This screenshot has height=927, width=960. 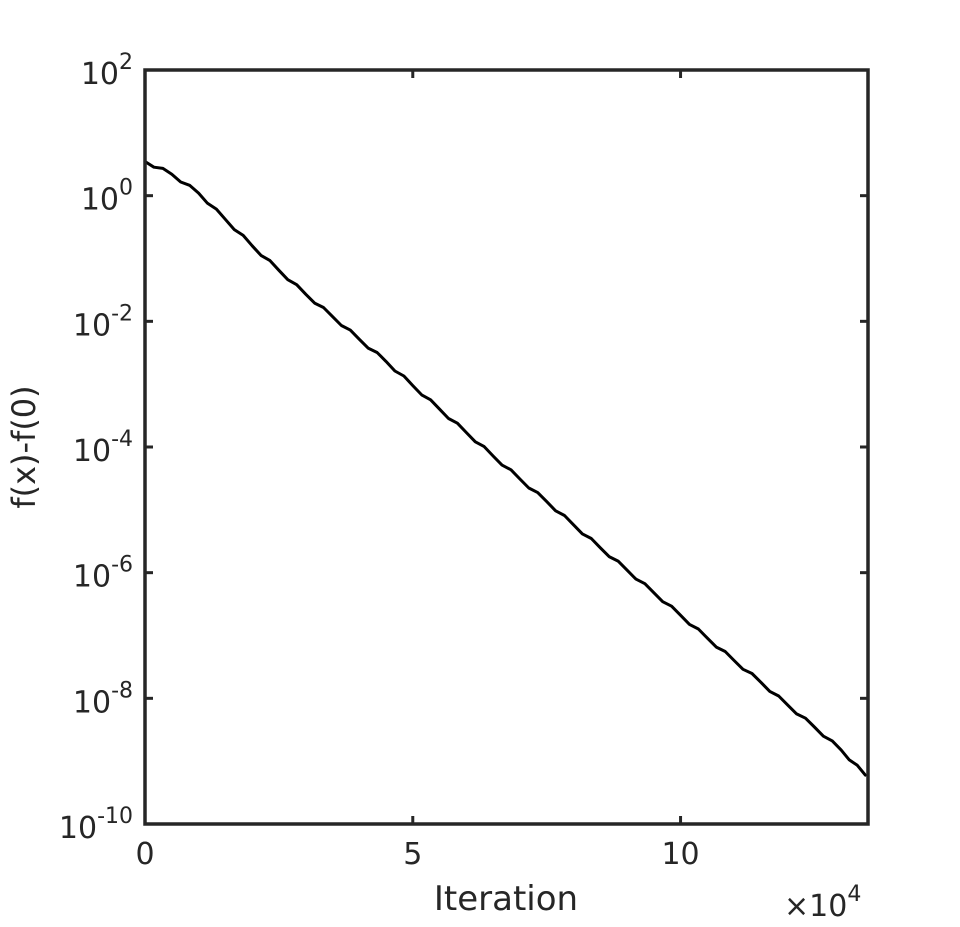 What do you see at coordinates (107, 197) in the screenshot?
I see `y-tick-label-1: 10⁰` at bounding box center [107, 197].